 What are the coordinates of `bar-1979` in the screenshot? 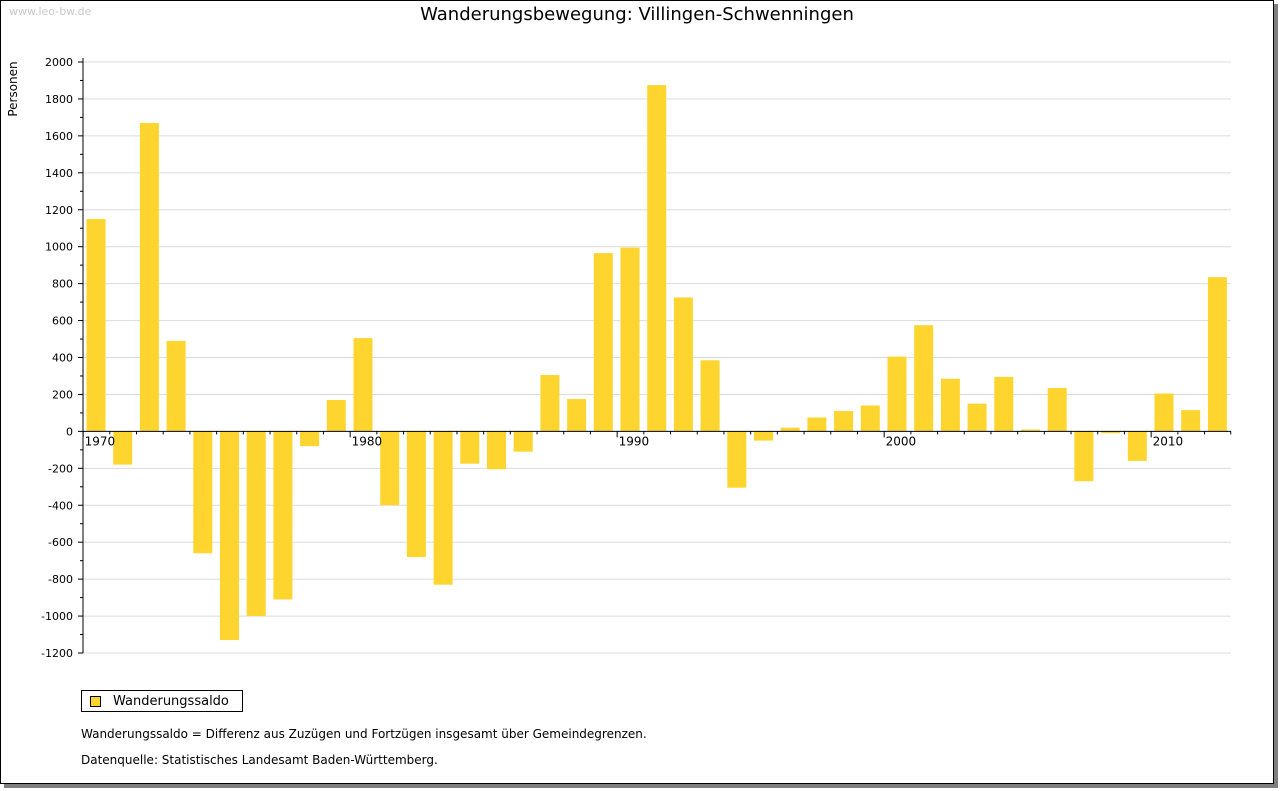 It's located at (336, 415).